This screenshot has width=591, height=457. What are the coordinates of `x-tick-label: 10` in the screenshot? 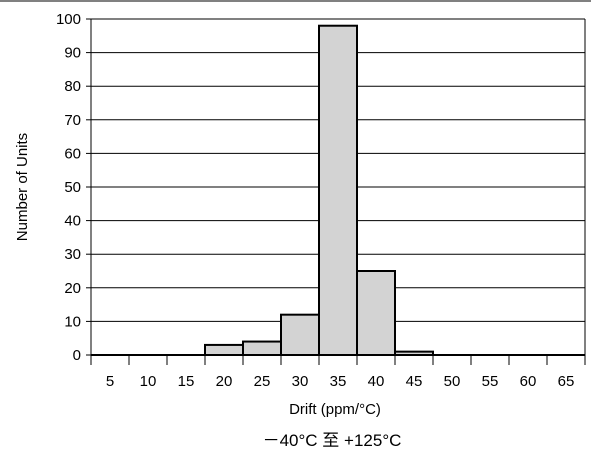 It's located at (148, 381).